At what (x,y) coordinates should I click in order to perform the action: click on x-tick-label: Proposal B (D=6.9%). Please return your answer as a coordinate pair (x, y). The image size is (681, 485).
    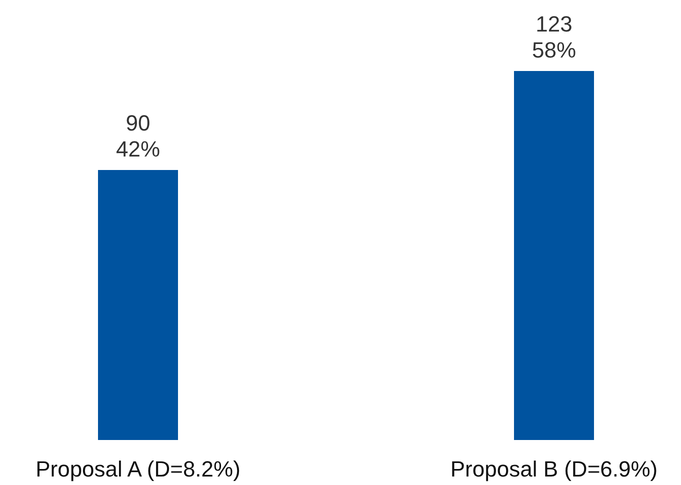
    Looking at the image, I should click on (554, 469).